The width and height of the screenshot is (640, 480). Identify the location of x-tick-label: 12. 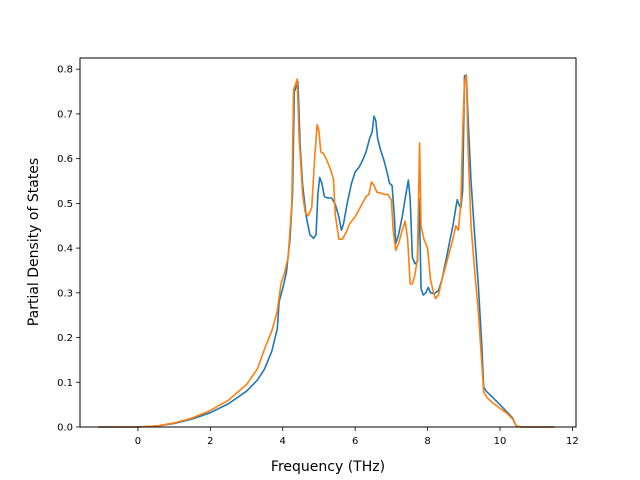
(572, 441).